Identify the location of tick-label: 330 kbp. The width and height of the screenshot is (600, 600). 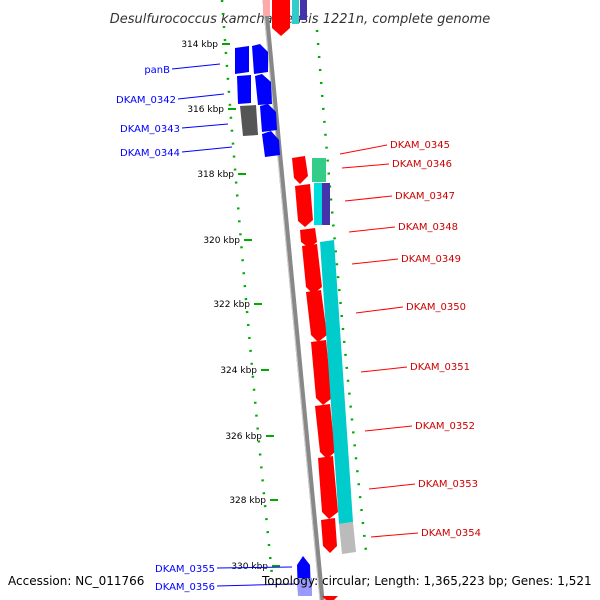
(249, 567).